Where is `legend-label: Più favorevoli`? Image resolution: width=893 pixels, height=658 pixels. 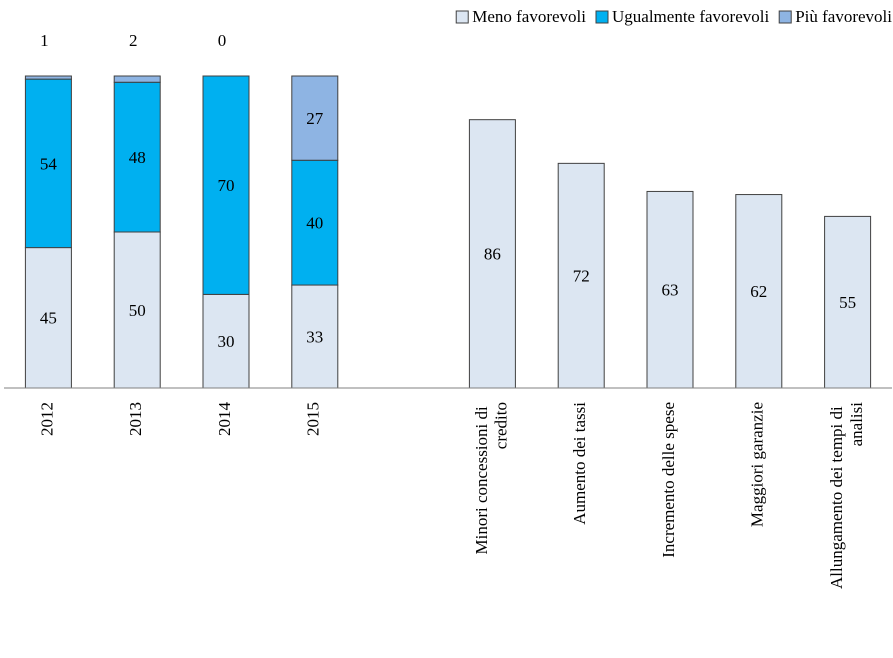 legend-label: Più favorevoli is located at coordinates (843, 16).